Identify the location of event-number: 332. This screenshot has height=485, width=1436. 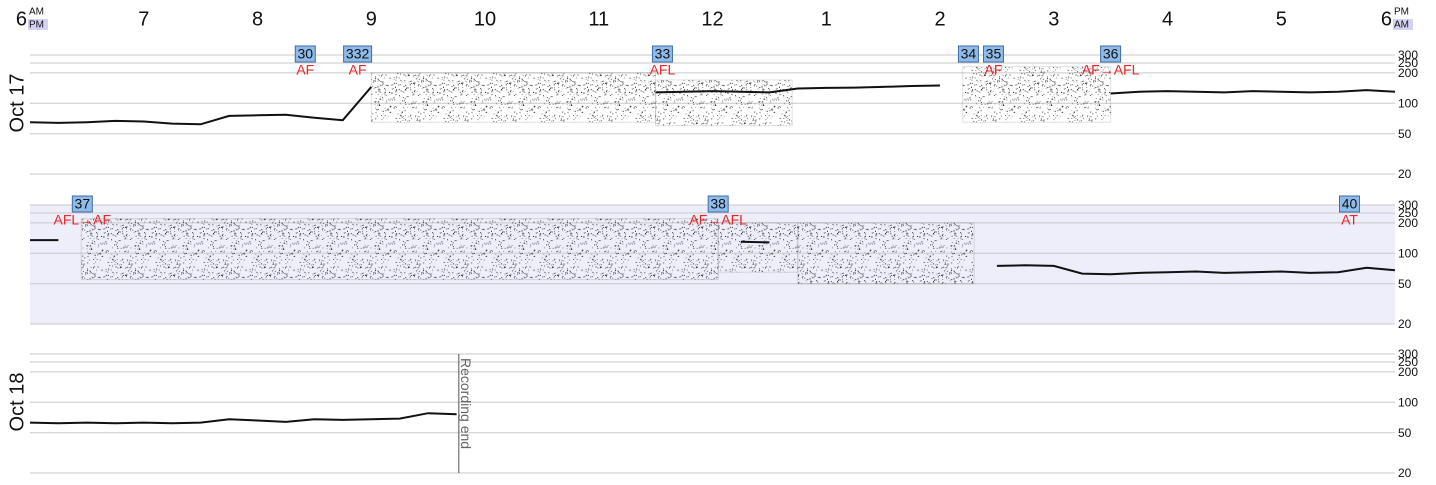
(358, 54).